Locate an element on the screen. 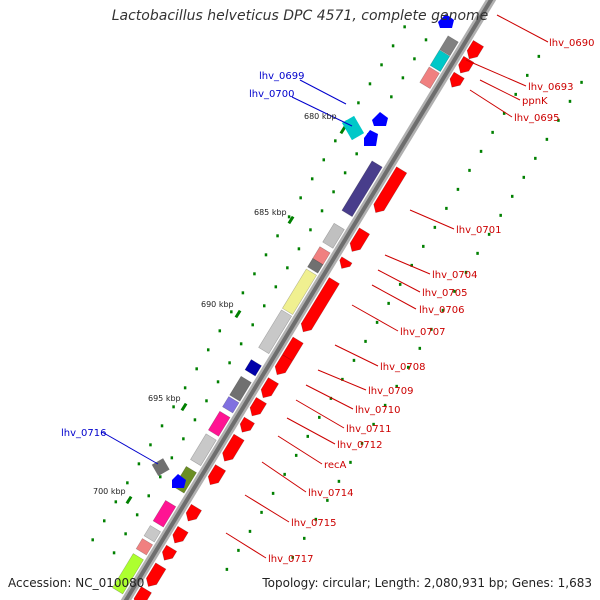 This screenshot has height=600, width=600. gene-label: lhv_0707 is located at coordinates (422, 332).